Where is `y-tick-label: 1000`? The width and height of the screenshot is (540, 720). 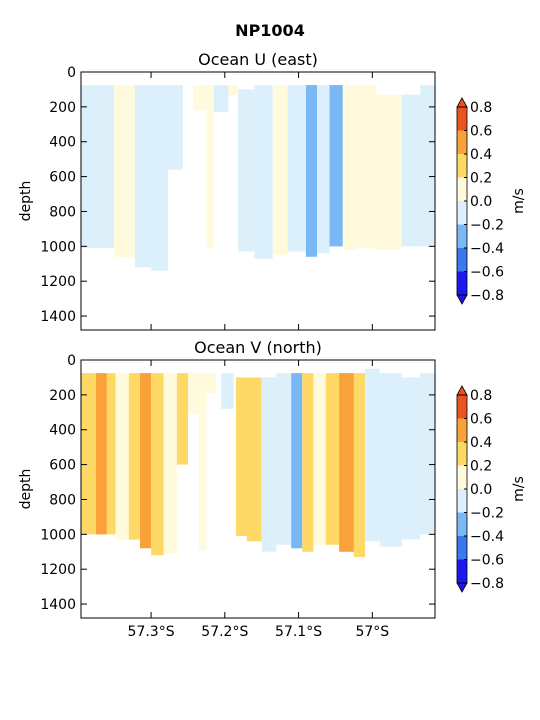
y-tick-label: 1000 is located at coordinates (58, 247).